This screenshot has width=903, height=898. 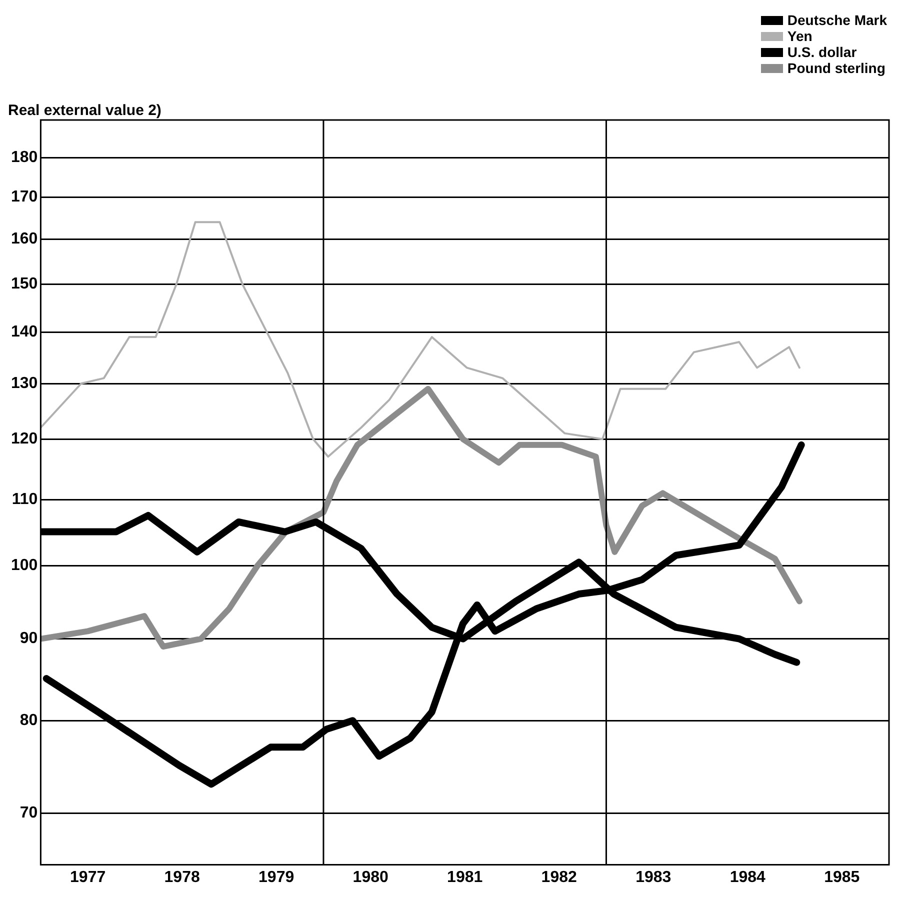 What do you see at coordinates (799, 36) in the screenshot?
I see `legend-label: Yen` at bounding box center [799, 36].